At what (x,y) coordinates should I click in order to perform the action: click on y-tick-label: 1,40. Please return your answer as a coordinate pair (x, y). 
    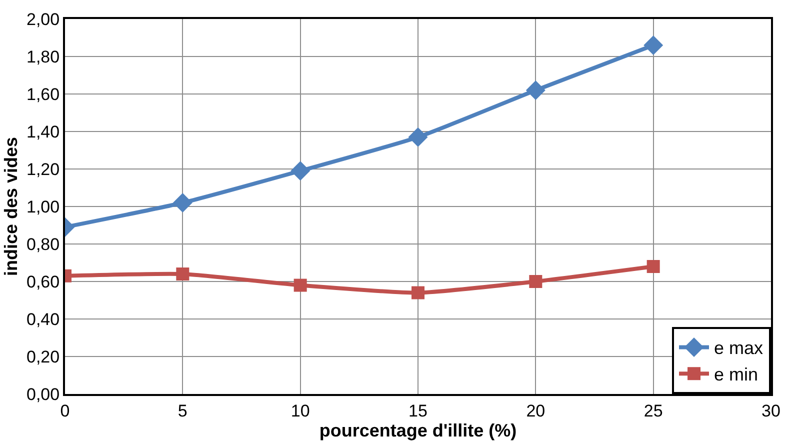
    Looking at the image, I should click on (43, 132).